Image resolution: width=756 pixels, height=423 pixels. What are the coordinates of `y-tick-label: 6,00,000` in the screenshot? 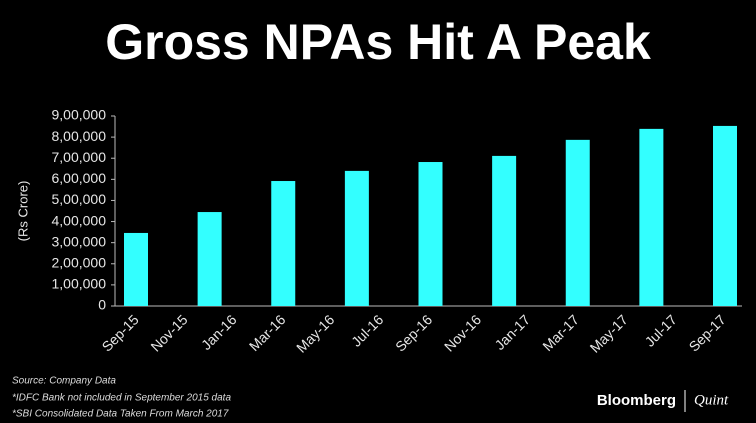 It's located at (79, 178).